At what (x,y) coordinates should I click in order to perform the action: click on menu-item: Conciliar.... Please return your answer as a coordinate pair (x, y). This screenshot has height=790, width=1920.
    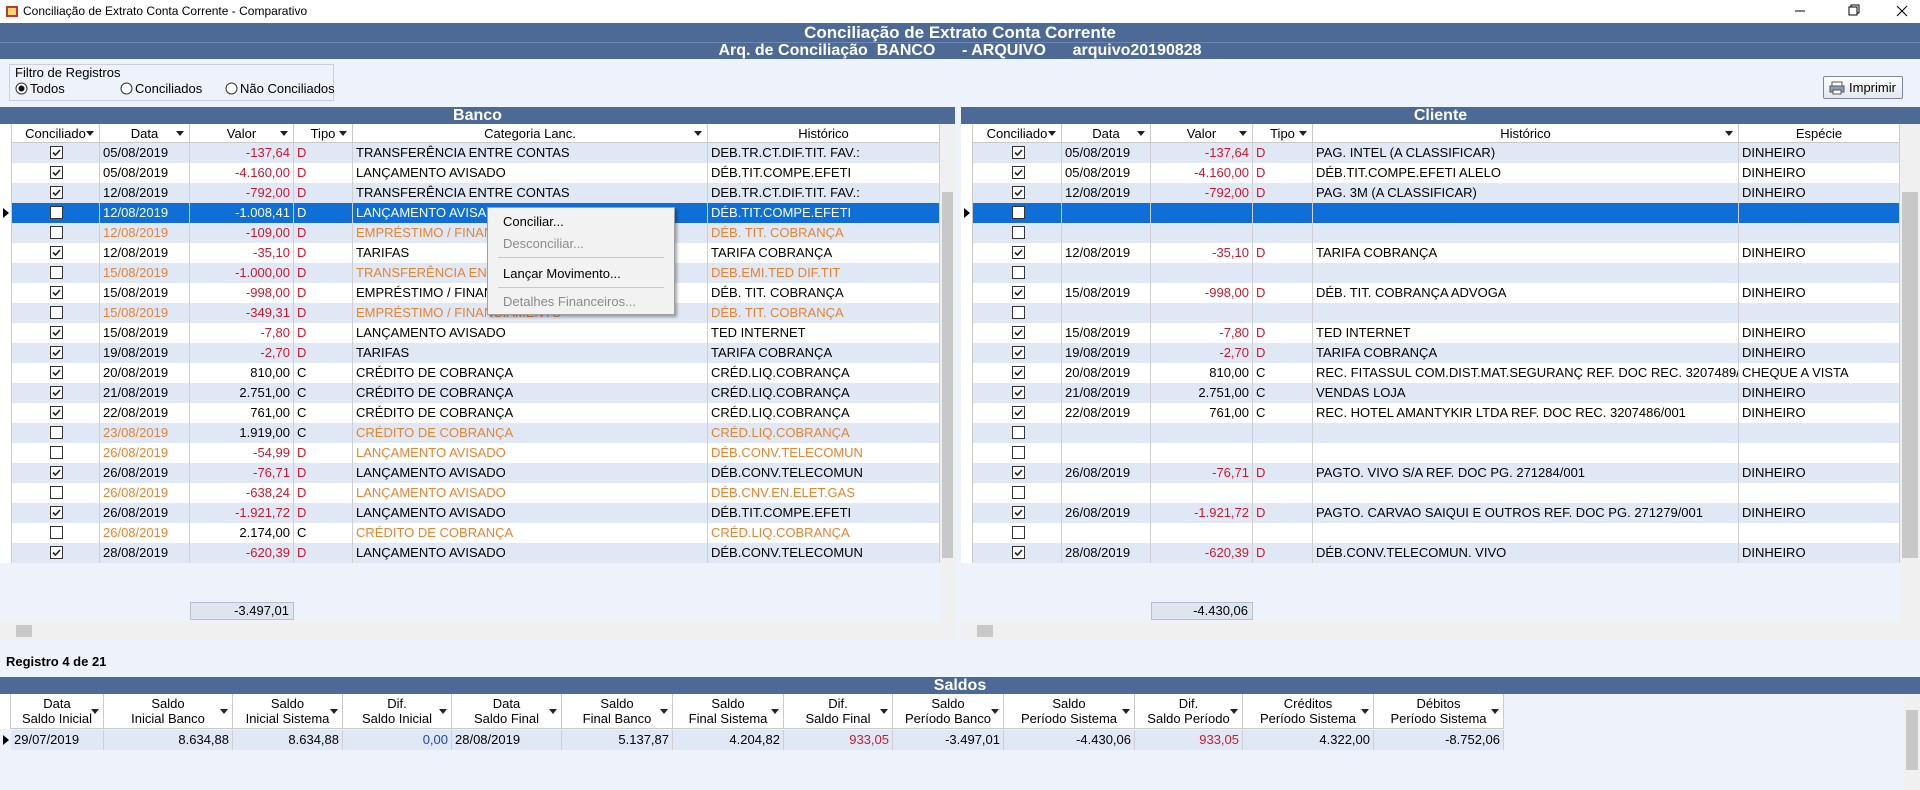
    Looking at the image, I should click on (533, 221).